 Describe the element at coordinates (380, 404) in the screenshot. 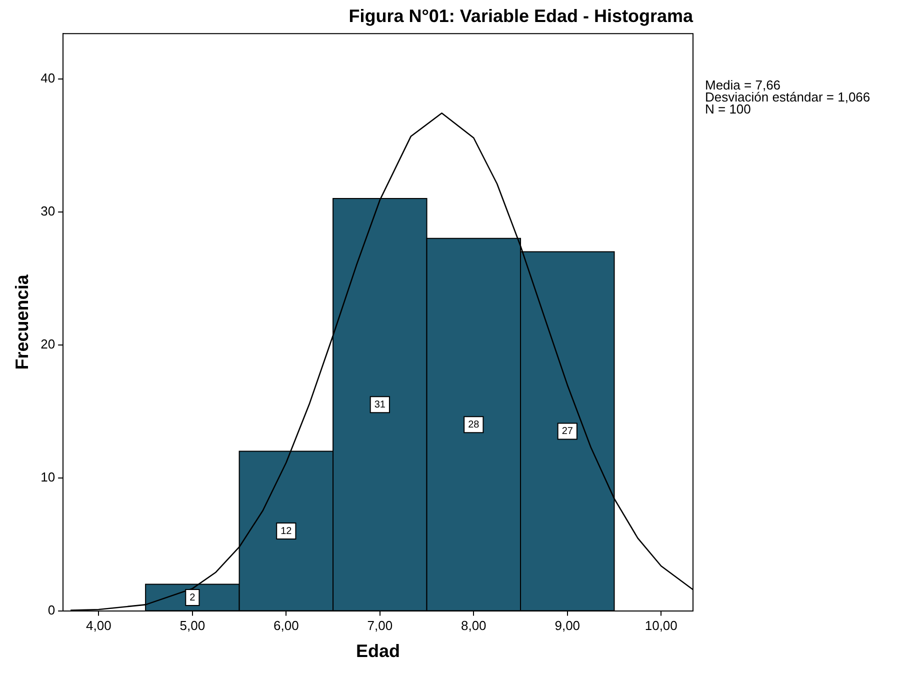

I see `data-label: 31` at that location.